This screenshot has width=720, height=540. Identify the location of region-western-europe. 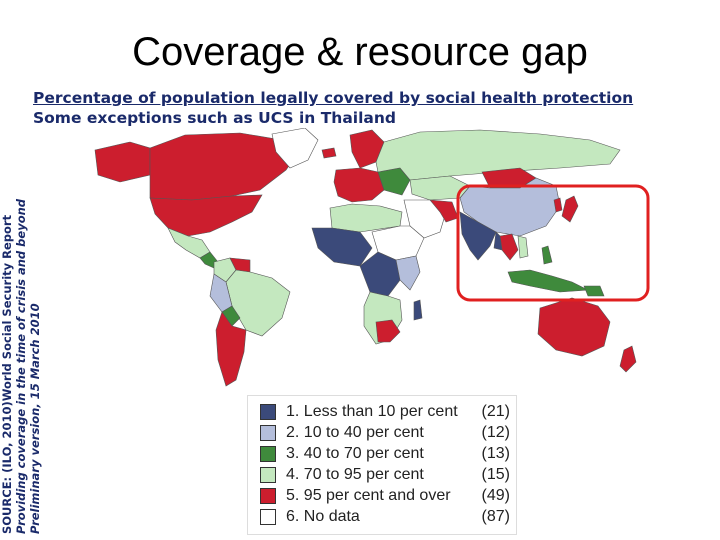
(359, 185).